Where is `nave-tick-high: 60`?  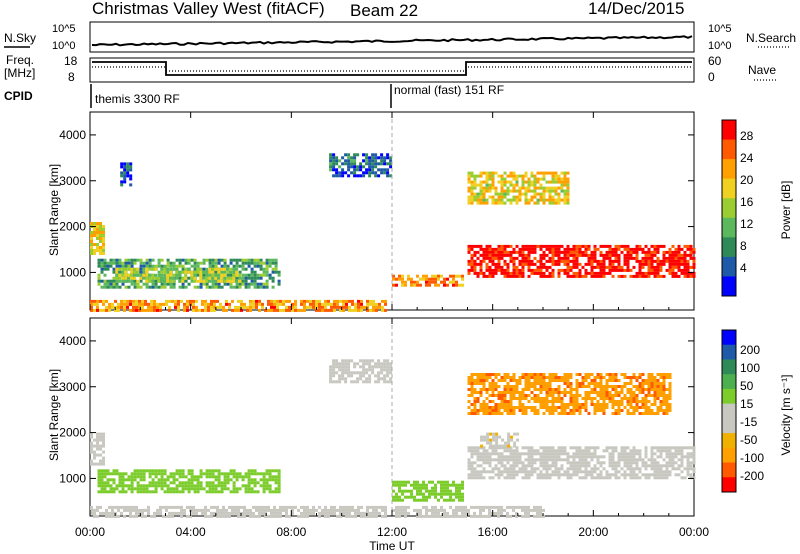 nave-tick-high: 60 is located at coordinates (715, 61).